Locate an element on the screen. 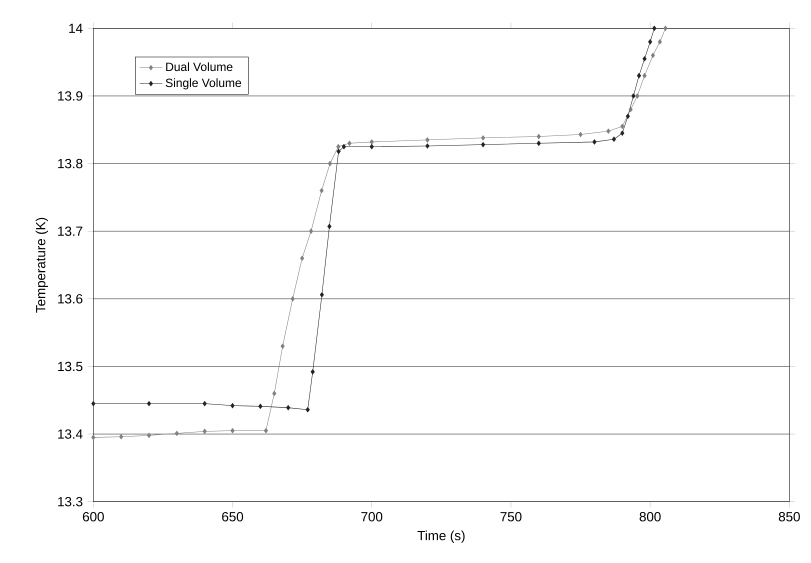  legend-label: Dual Volume is located at coordinates (199, 67).